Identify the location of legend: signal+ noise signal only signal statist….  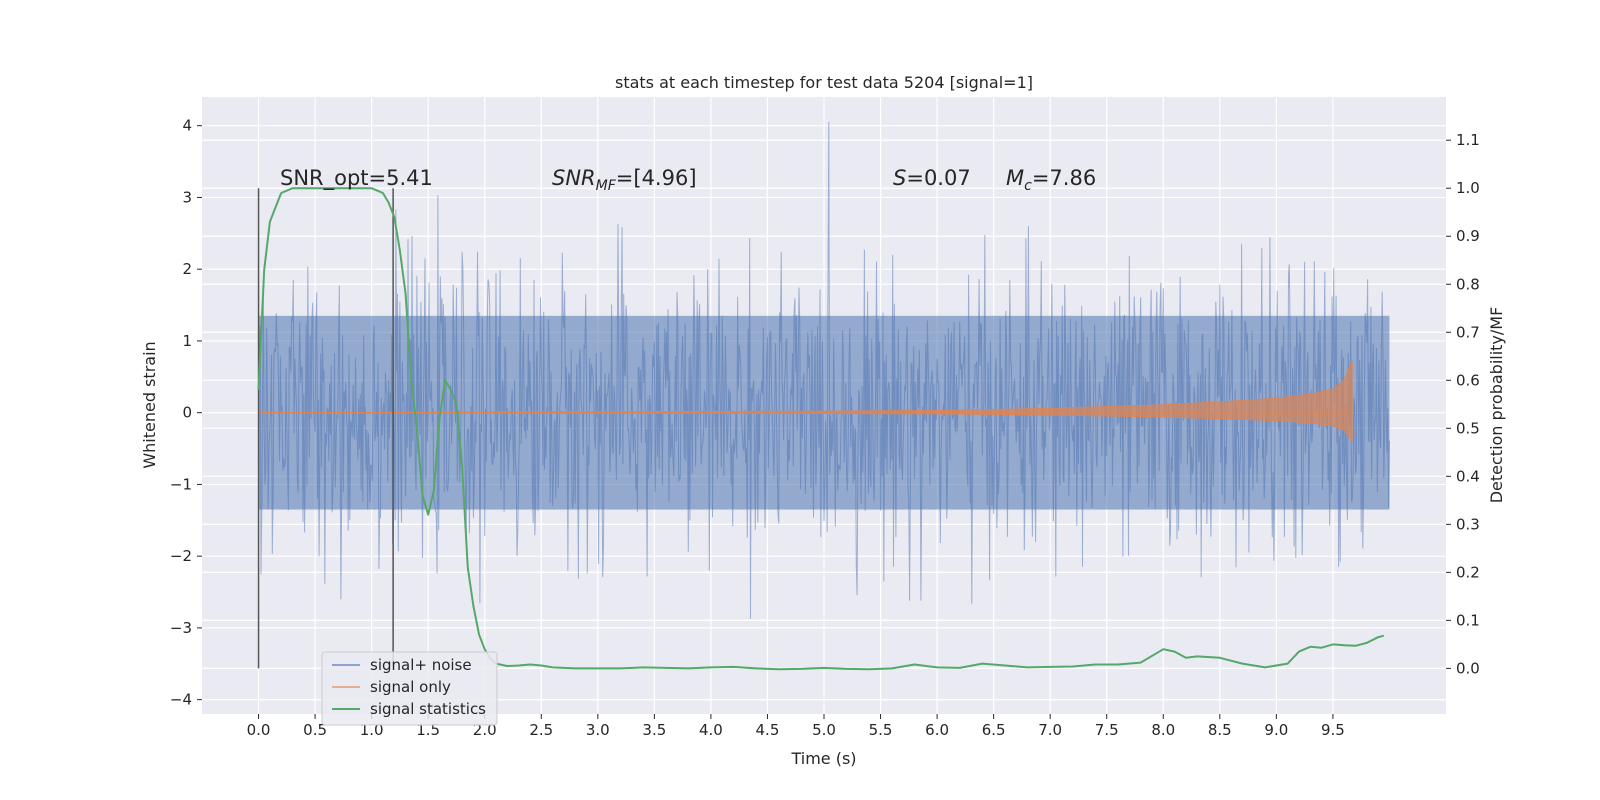
(409, 688).